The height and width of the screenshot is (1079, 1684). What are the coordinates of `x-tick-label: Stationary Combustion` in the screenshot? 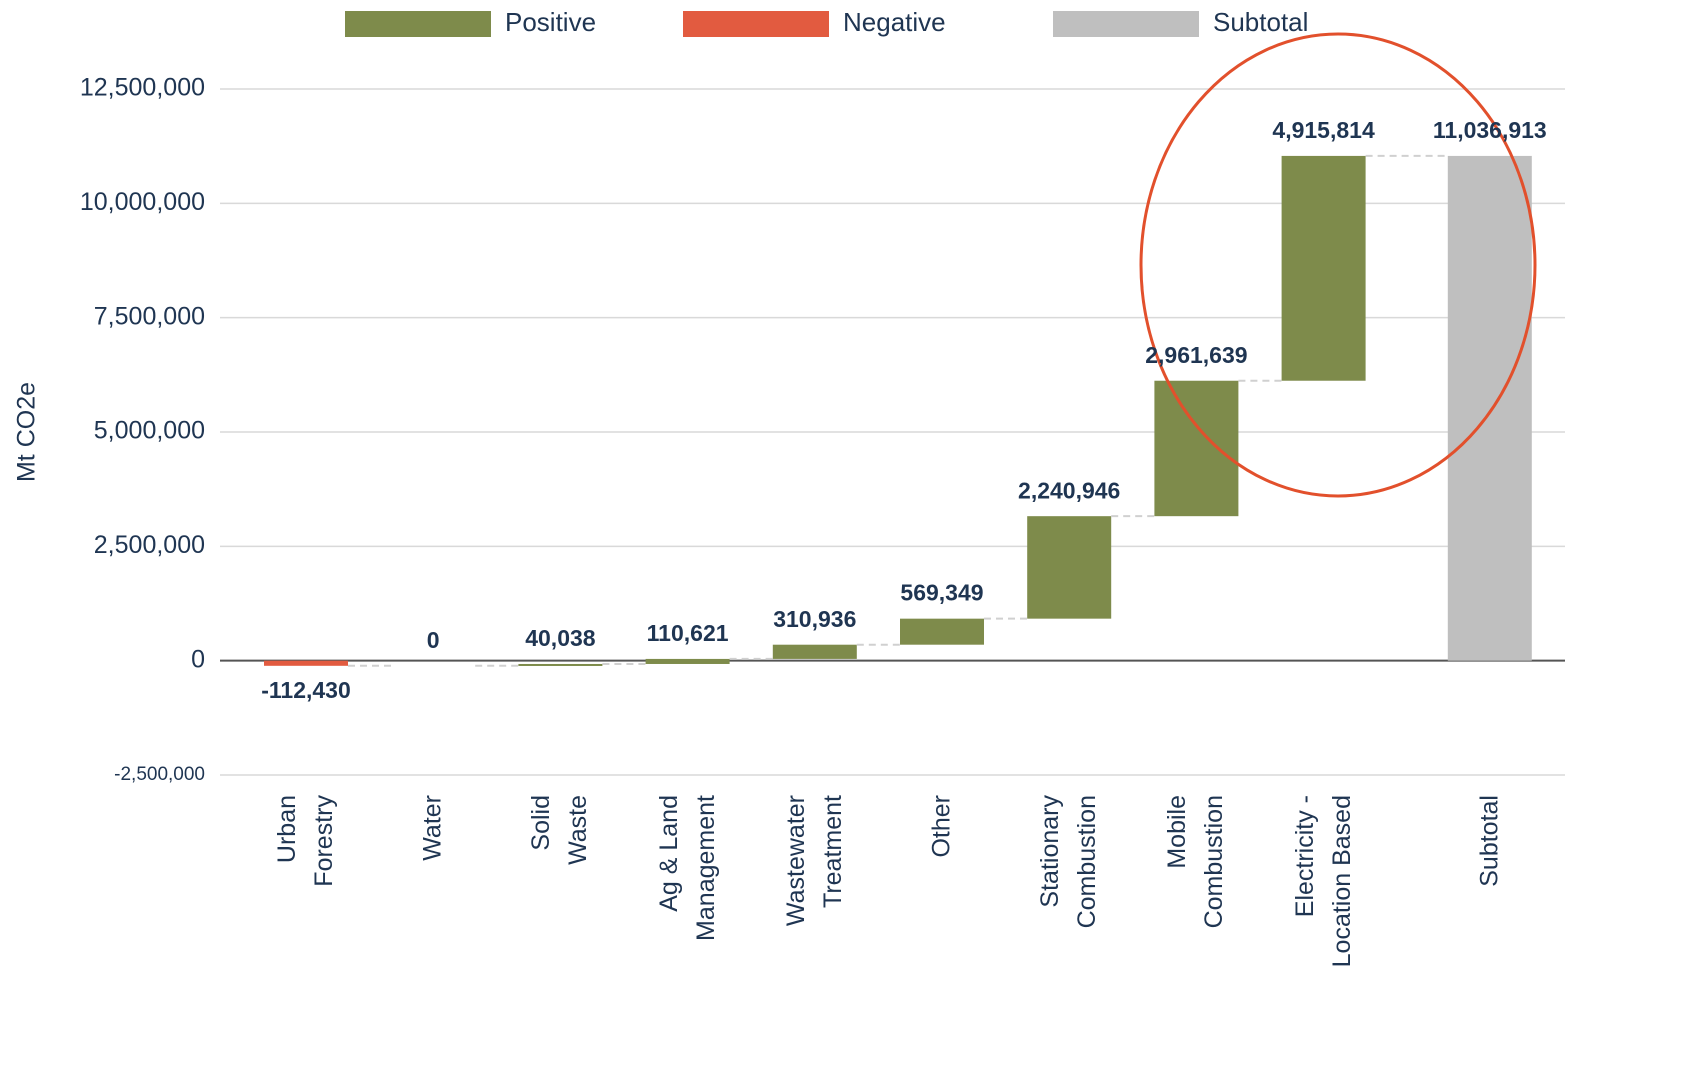 It's located at (1069, 862).